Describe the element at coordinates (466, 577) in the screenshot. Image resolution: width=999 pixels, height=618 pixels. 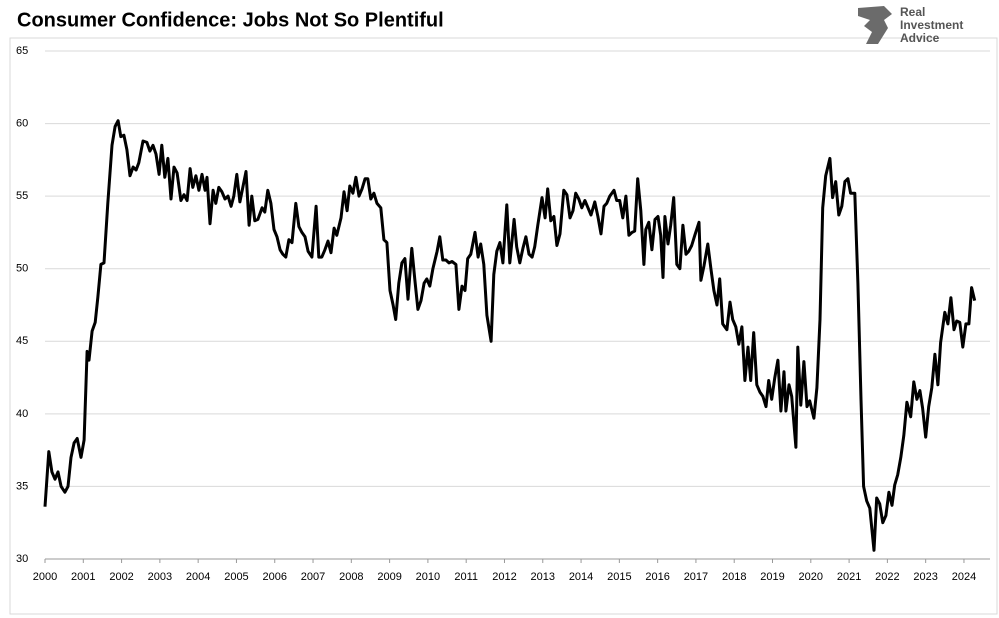
I see `x-tick-label: 2011` at that location.